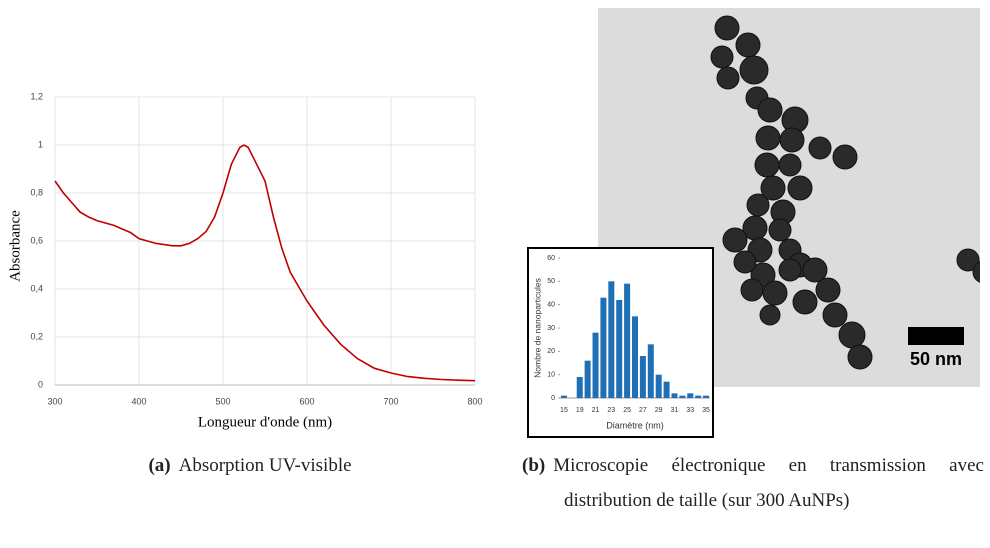  What do you see at coordinates (936, 336) in the screenshot?
I see `scale-bar` at bounding box center [936, 336].